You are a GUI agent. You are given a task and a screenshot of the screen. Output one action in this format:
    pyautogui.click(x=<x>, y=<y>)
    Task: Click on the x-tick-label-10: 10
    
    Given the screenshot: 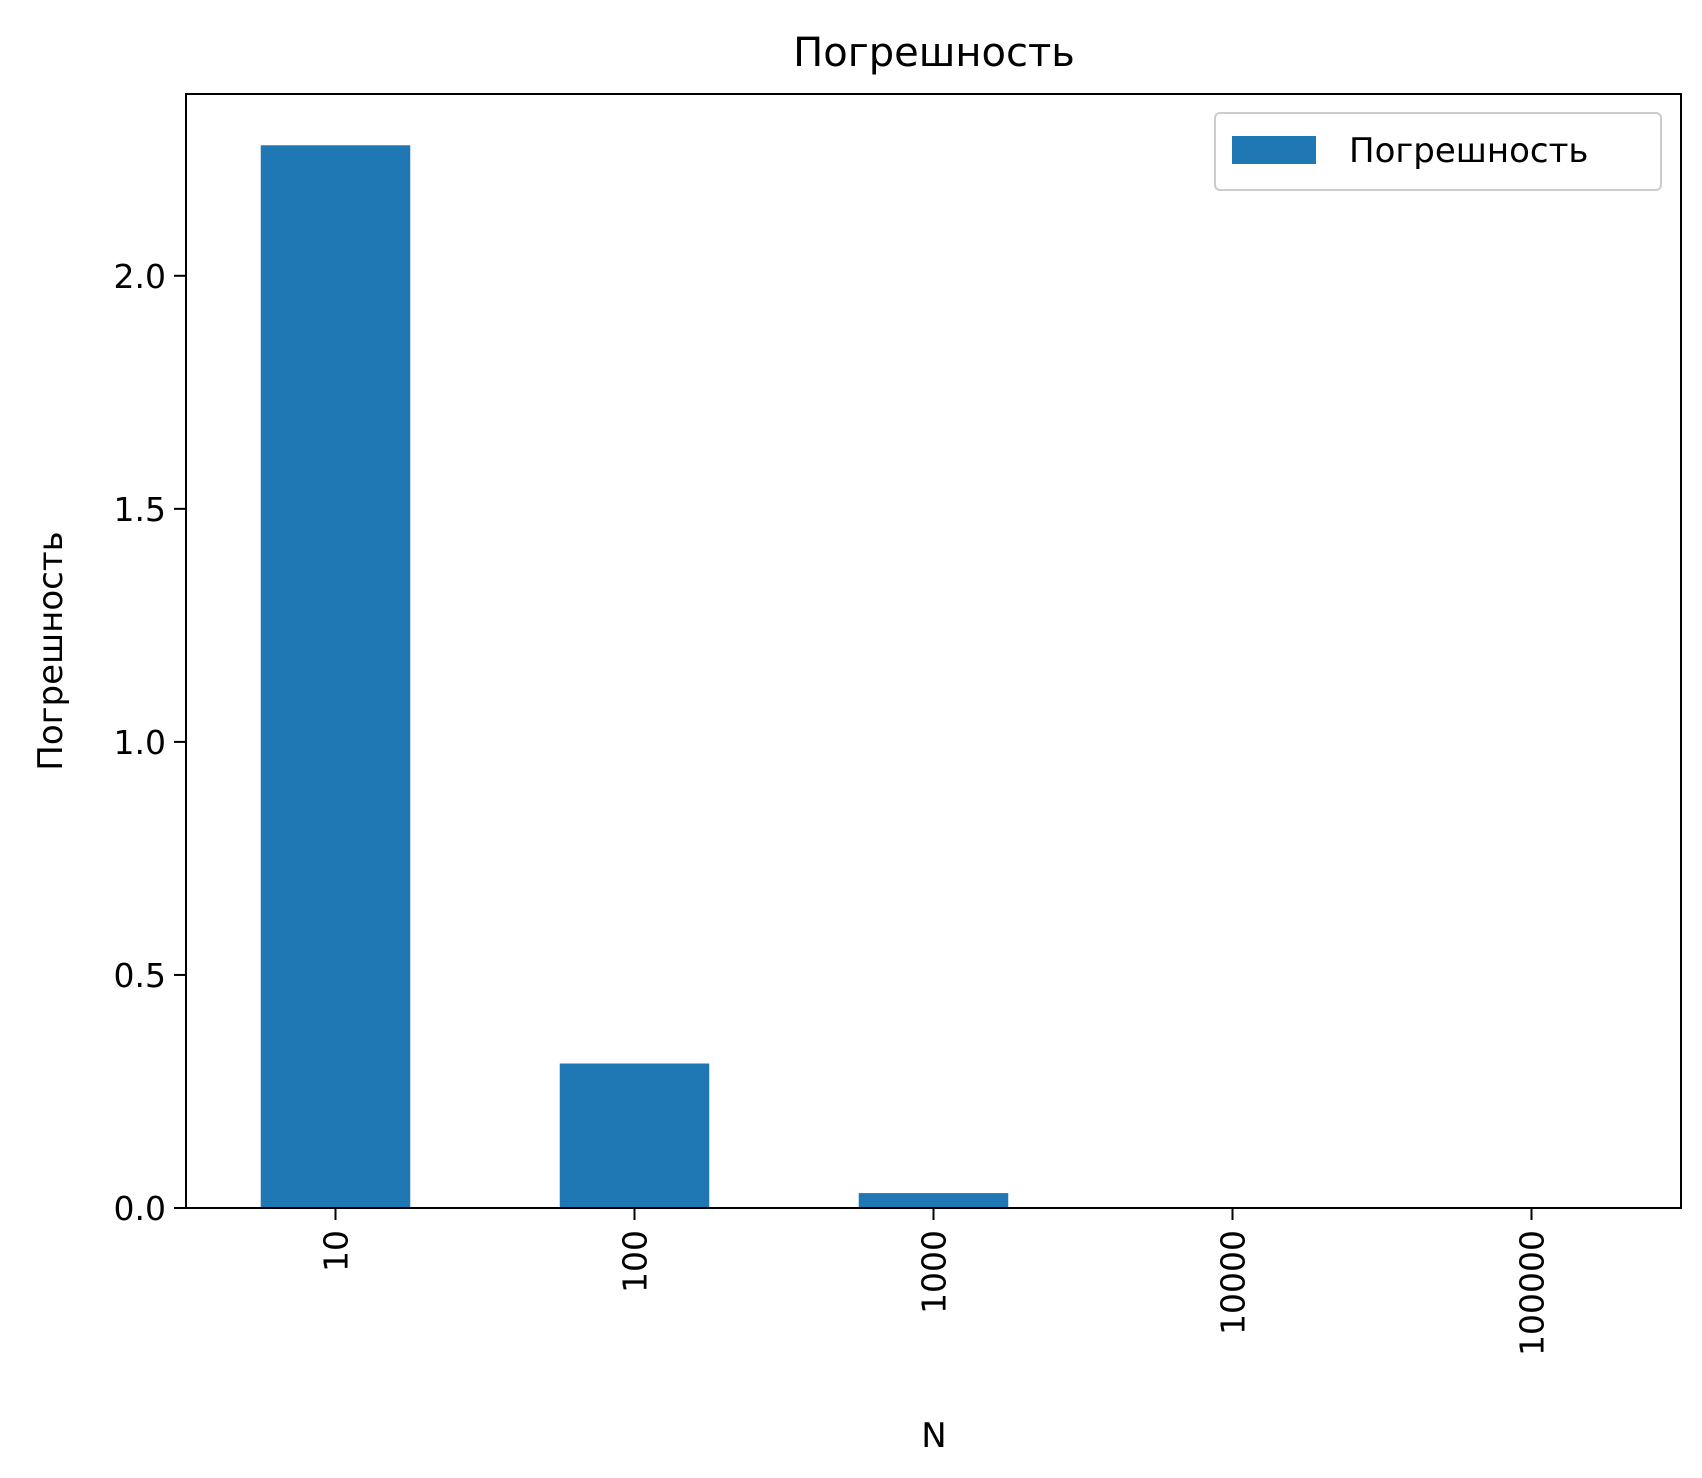 What is the action you would take?
    pyautogui.click(x=336, y=1251)
    